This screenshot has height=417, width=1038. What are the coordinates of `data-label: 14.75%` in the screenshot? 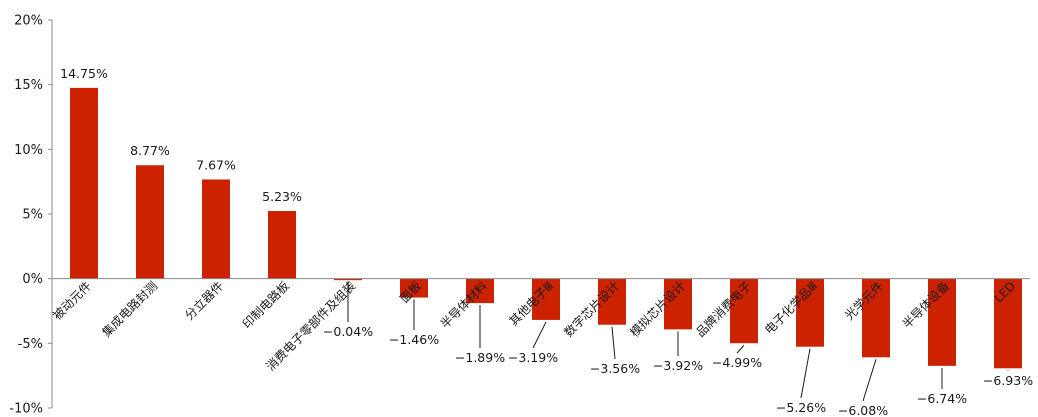 It's located at (84, 73).